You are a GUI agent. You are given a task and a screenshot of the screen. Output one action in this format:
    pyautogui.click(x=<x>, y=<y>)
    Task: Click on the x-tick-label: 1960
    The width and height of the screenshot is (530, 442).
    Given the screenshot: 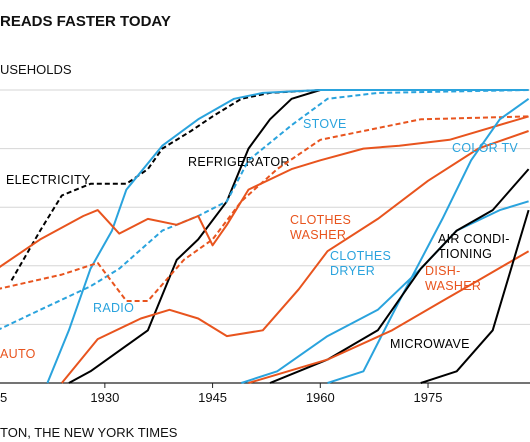 What is the action you would take?
    pyautogui.click(x=320, y=397)
    